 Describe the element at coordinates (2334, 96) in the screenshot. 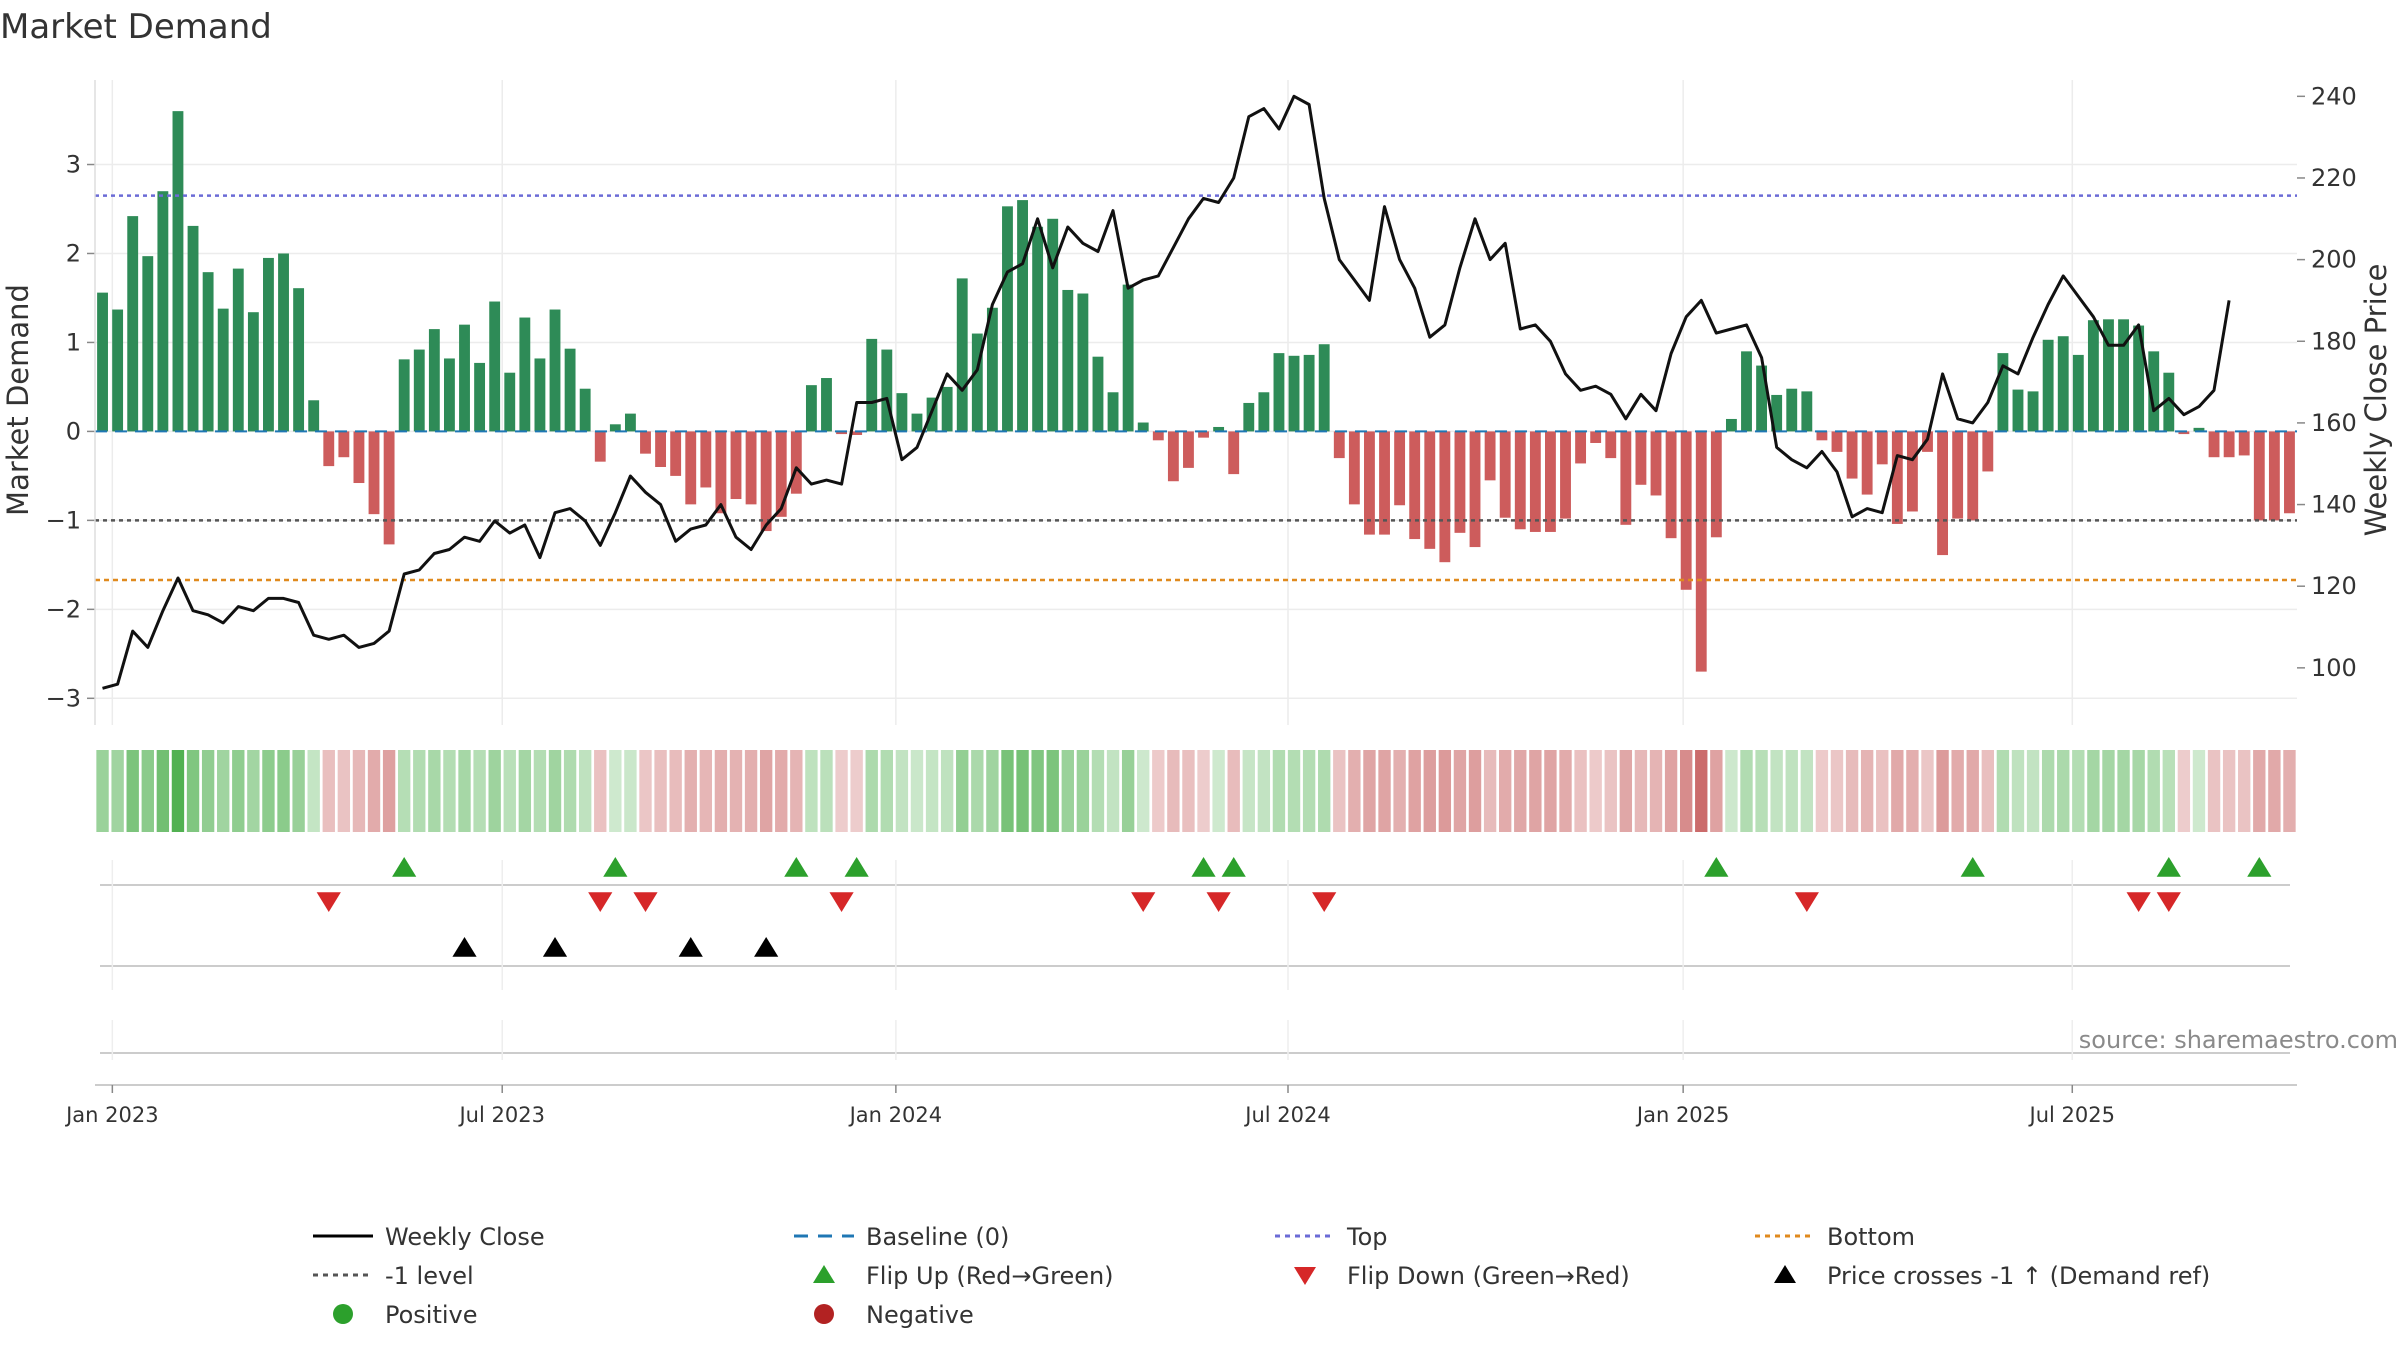

I see `y2-tick-label: 240` at that location.